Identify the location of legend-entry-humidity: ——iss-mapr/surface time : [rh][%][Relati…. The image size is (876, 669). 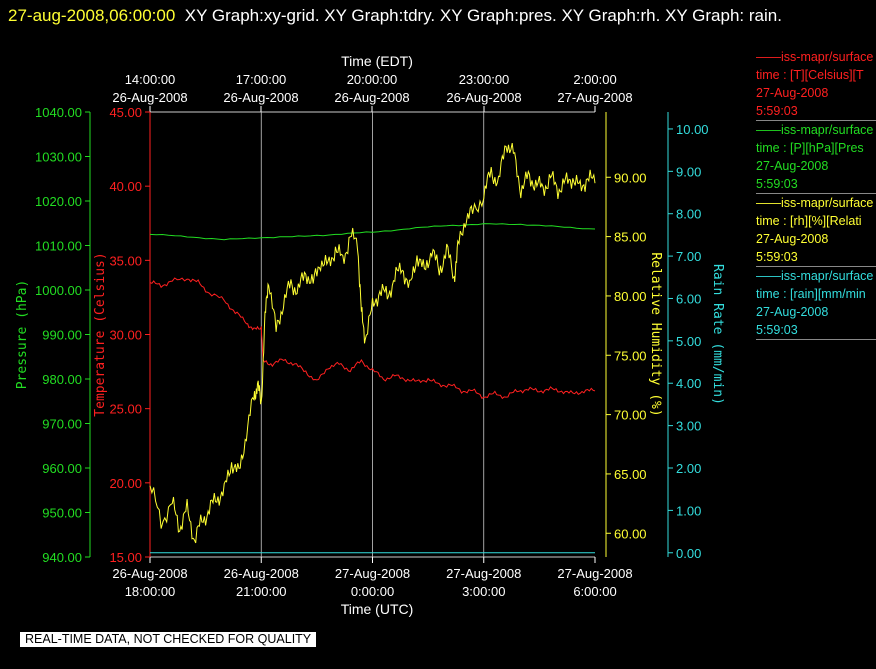
(816, 230).